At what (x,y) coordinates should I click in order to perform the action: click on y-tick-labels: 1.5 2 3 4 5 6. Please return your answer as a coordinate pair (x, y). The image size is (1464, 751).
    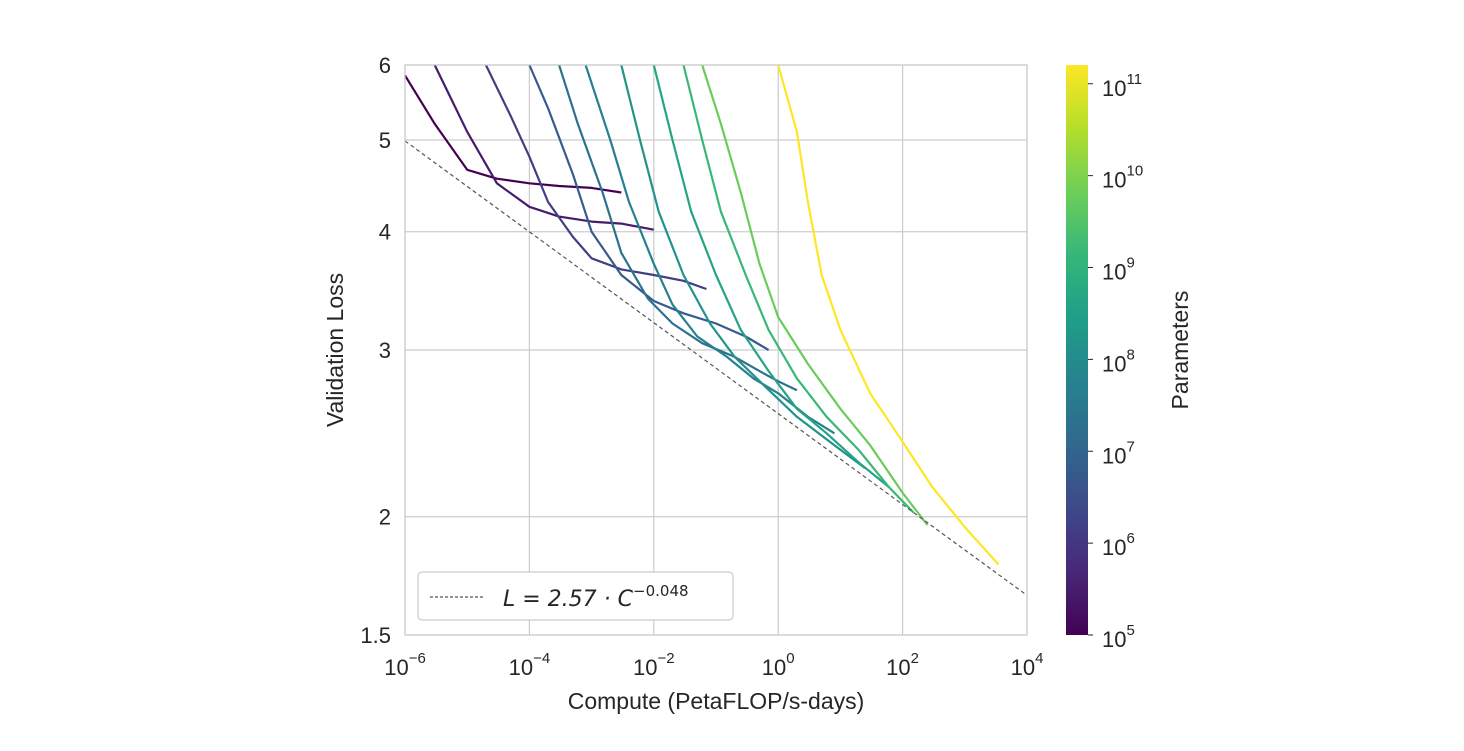
    Looking at the image, I should click on (375, 350).